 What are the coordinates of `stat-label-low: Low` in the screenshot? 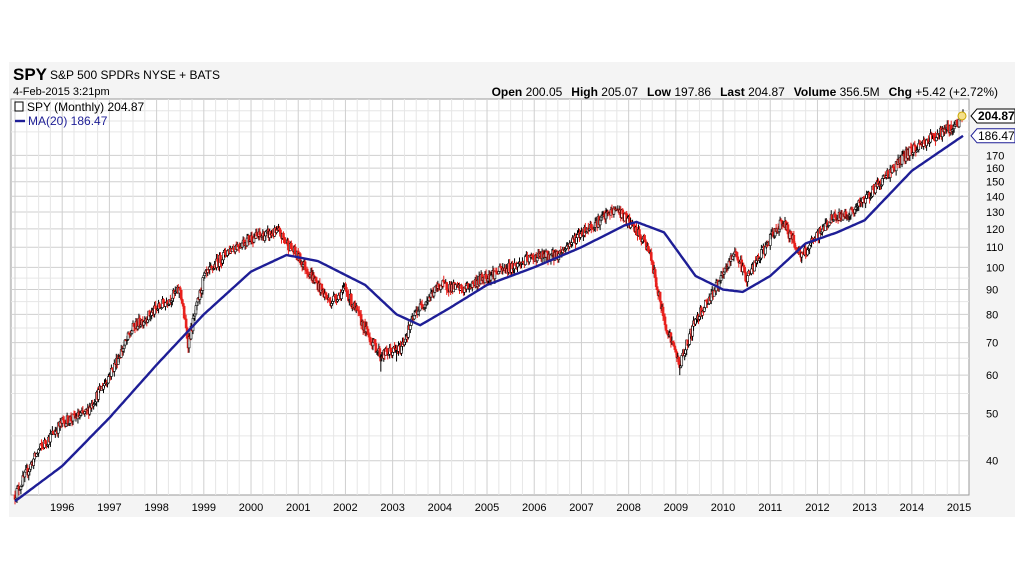 It's located at (659, 92).